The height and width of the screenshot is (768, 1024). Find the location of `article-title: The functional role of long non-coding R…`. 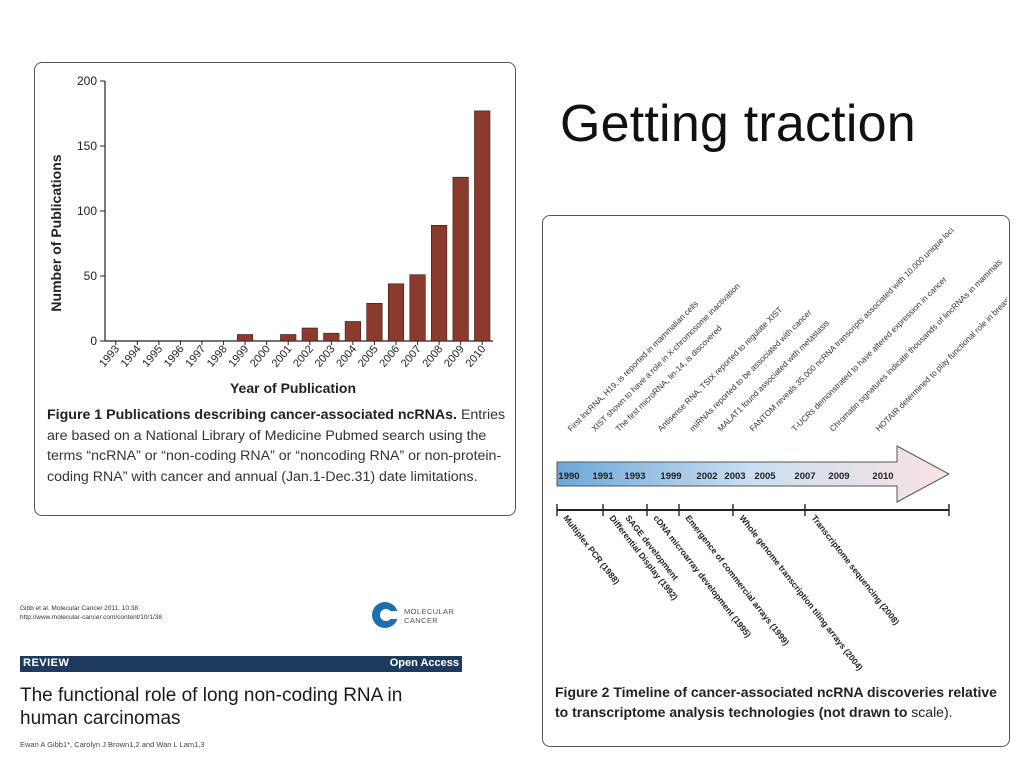

article-title: The functional role of long non-coding R… is located at coordinates (211, 707).